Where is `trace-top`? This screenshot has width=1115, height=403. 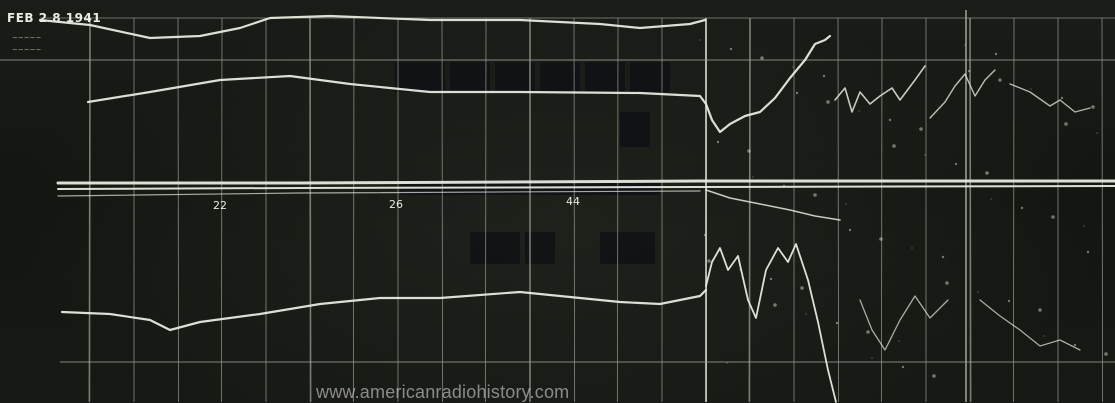
trace-top is located at coordinates (372, 27).